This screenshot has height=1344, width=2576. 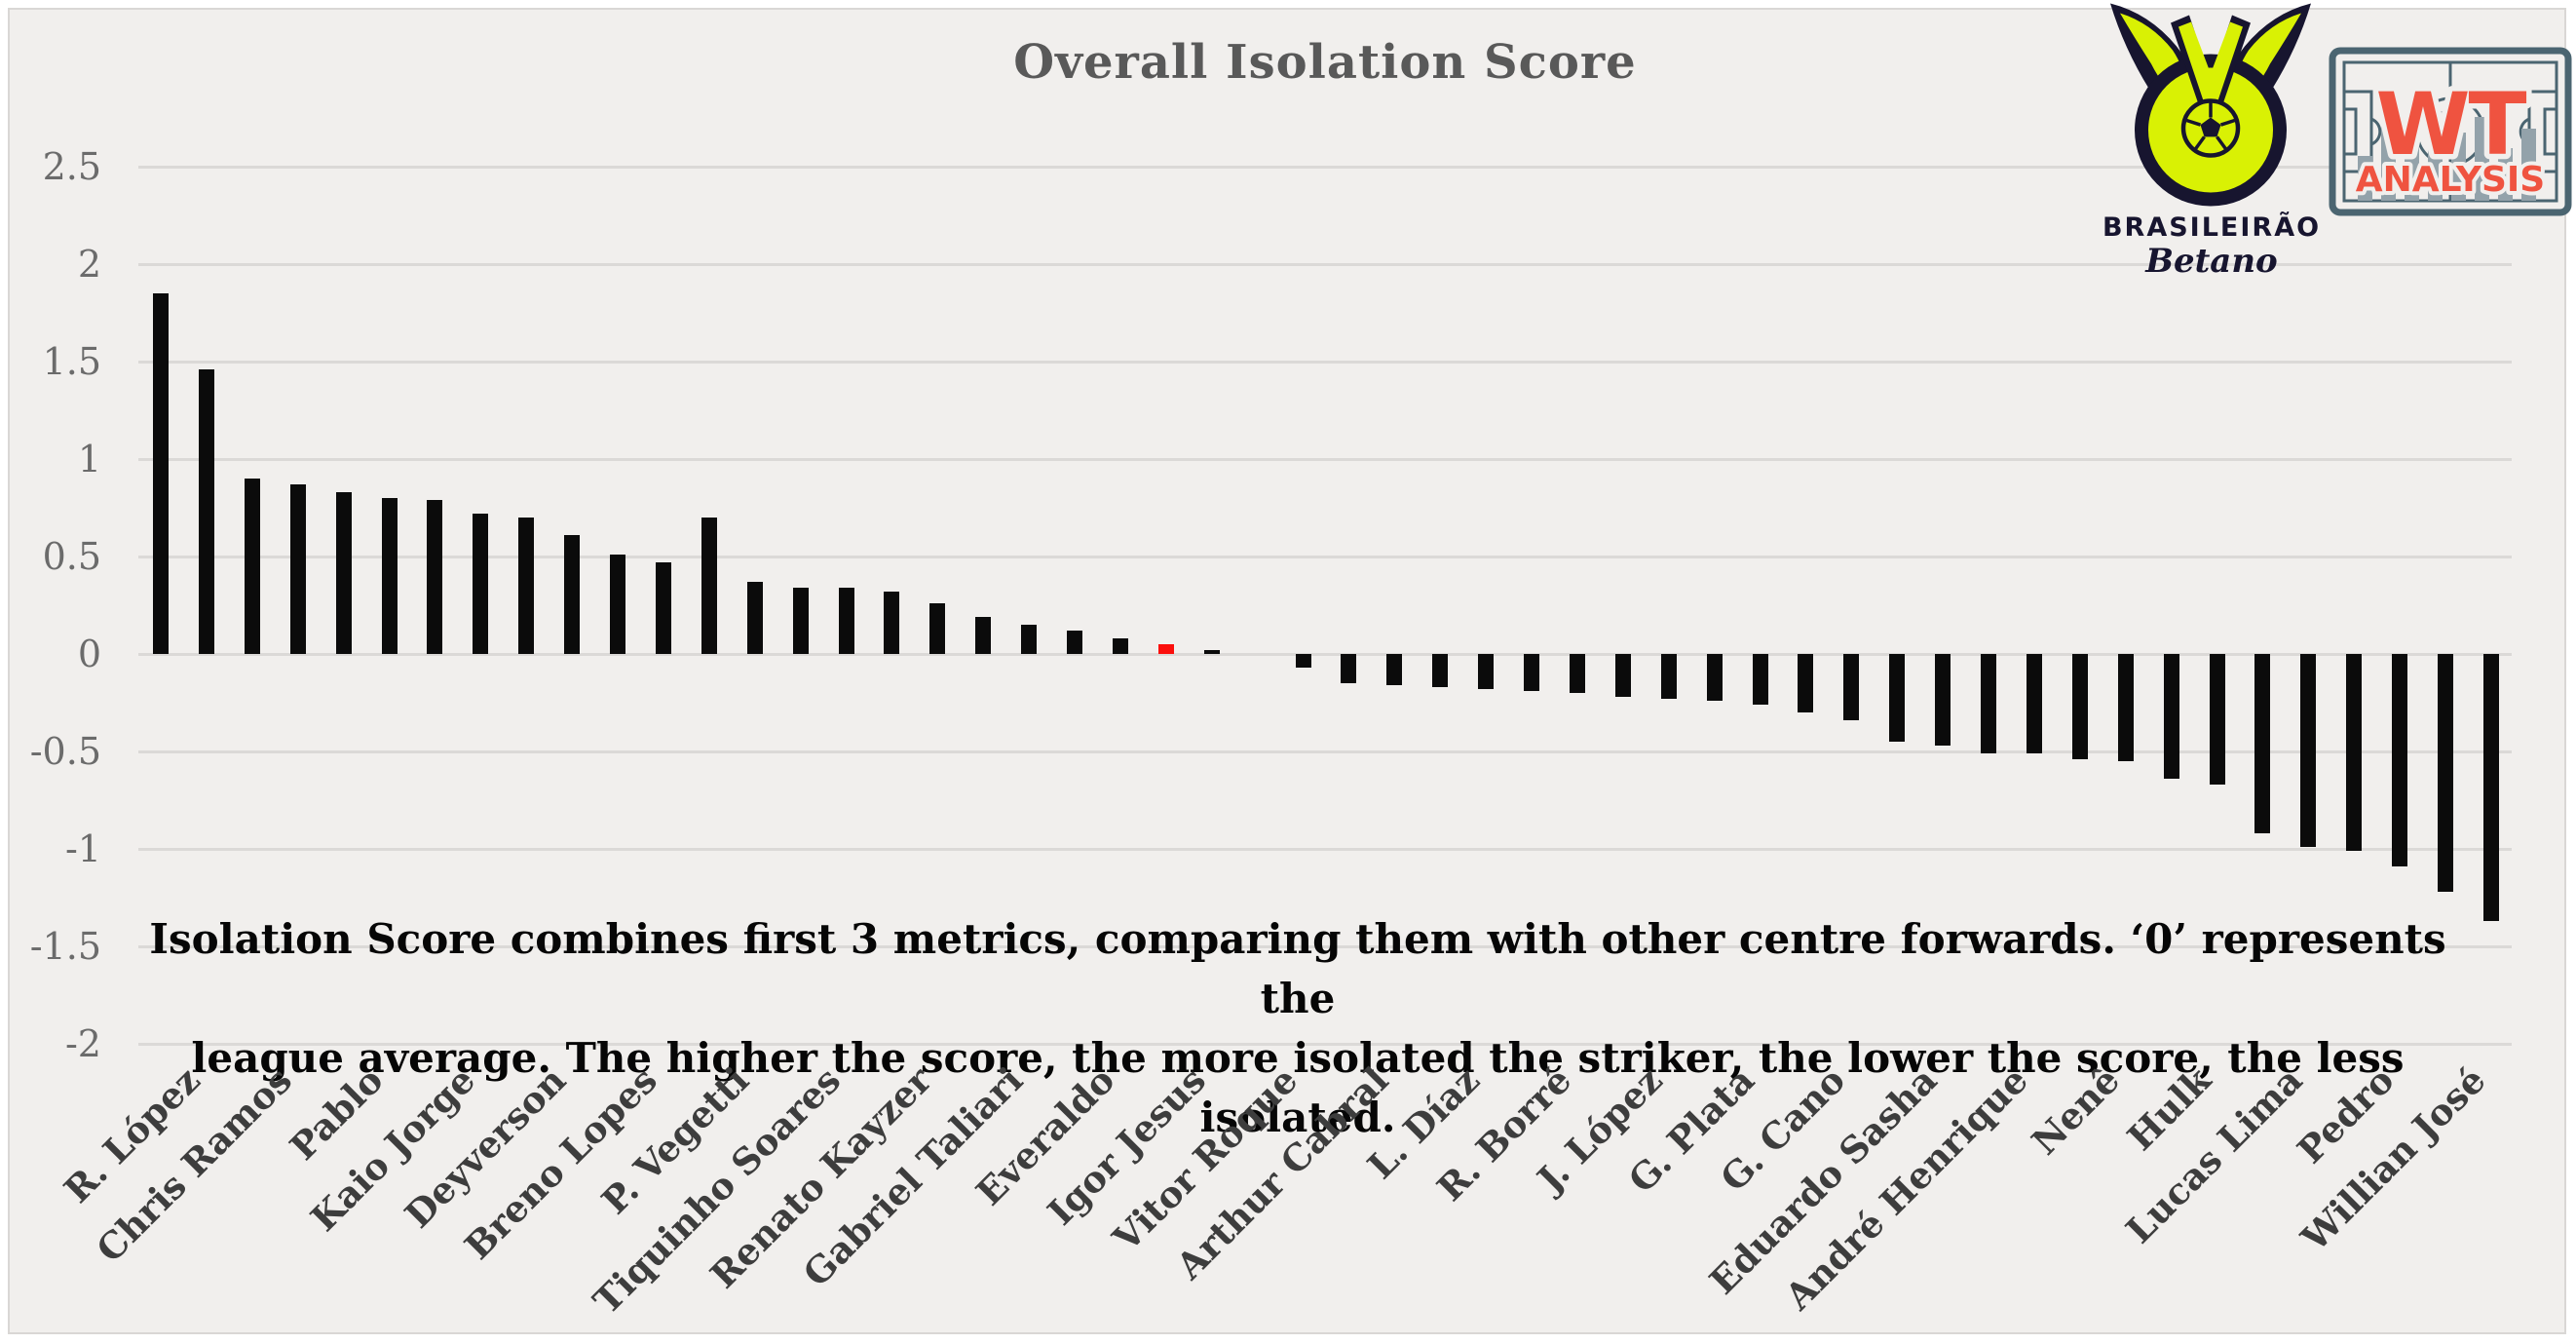 What do you see at coordinates (65, 751) in the screenshot?
I see `y-axis-tick-label: -0.5` at bounding box center [65, 751].